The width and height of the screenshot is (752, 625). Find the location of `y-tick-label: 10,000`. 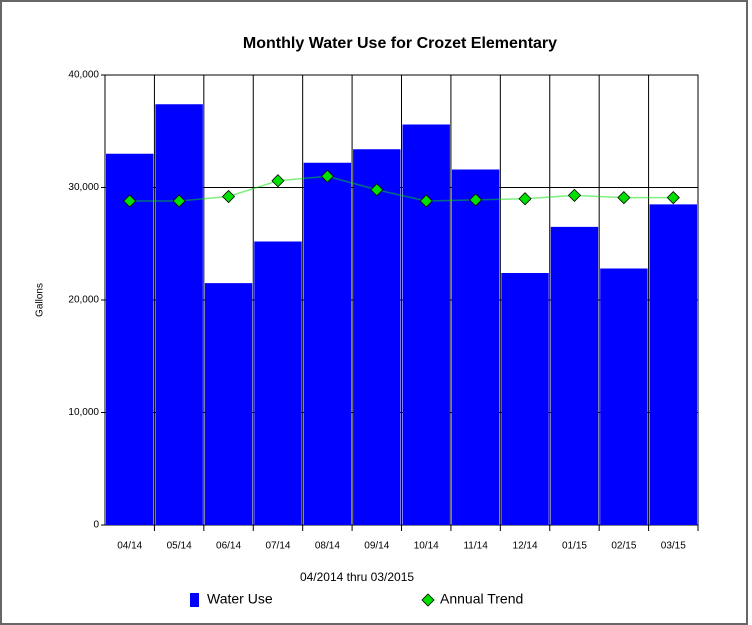

y-tick-label: 10,000 is located at coordinates (83, 412).